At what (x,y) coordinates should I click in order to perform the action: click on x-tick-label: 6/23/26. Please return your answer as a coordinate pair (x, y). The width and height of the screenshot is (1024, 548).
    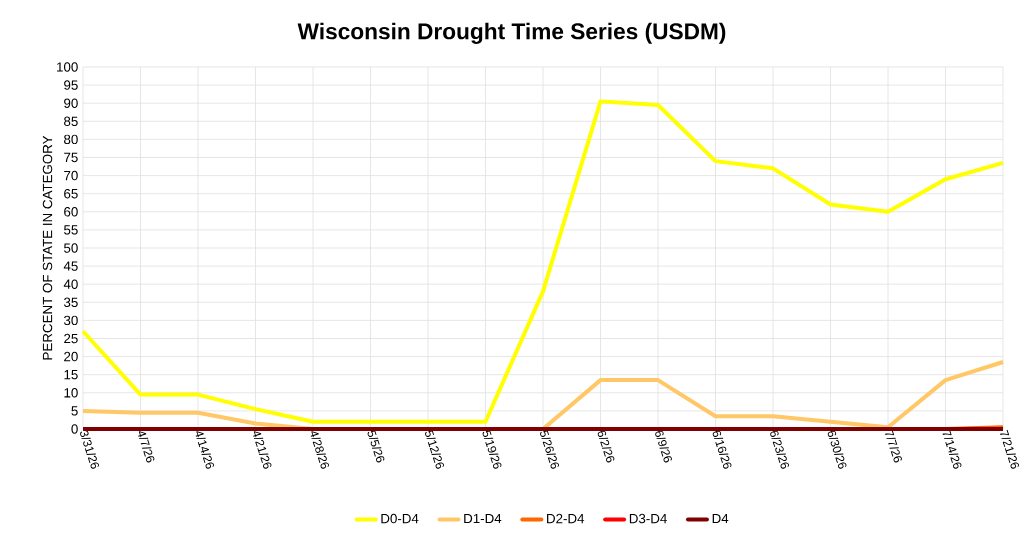
    Looking at the image, I should click on (779, 449).